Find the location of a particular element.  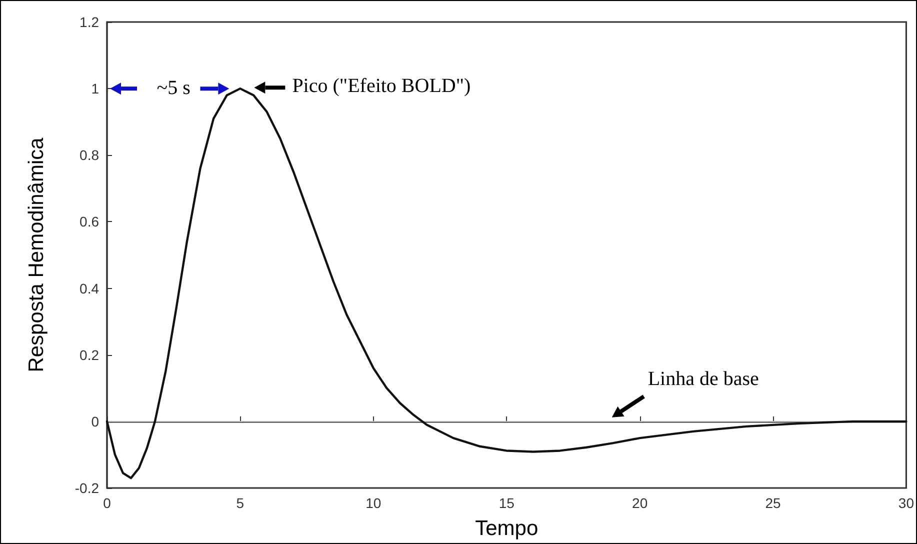

x-tick-label: 25 is located at coordinates (773, 503).